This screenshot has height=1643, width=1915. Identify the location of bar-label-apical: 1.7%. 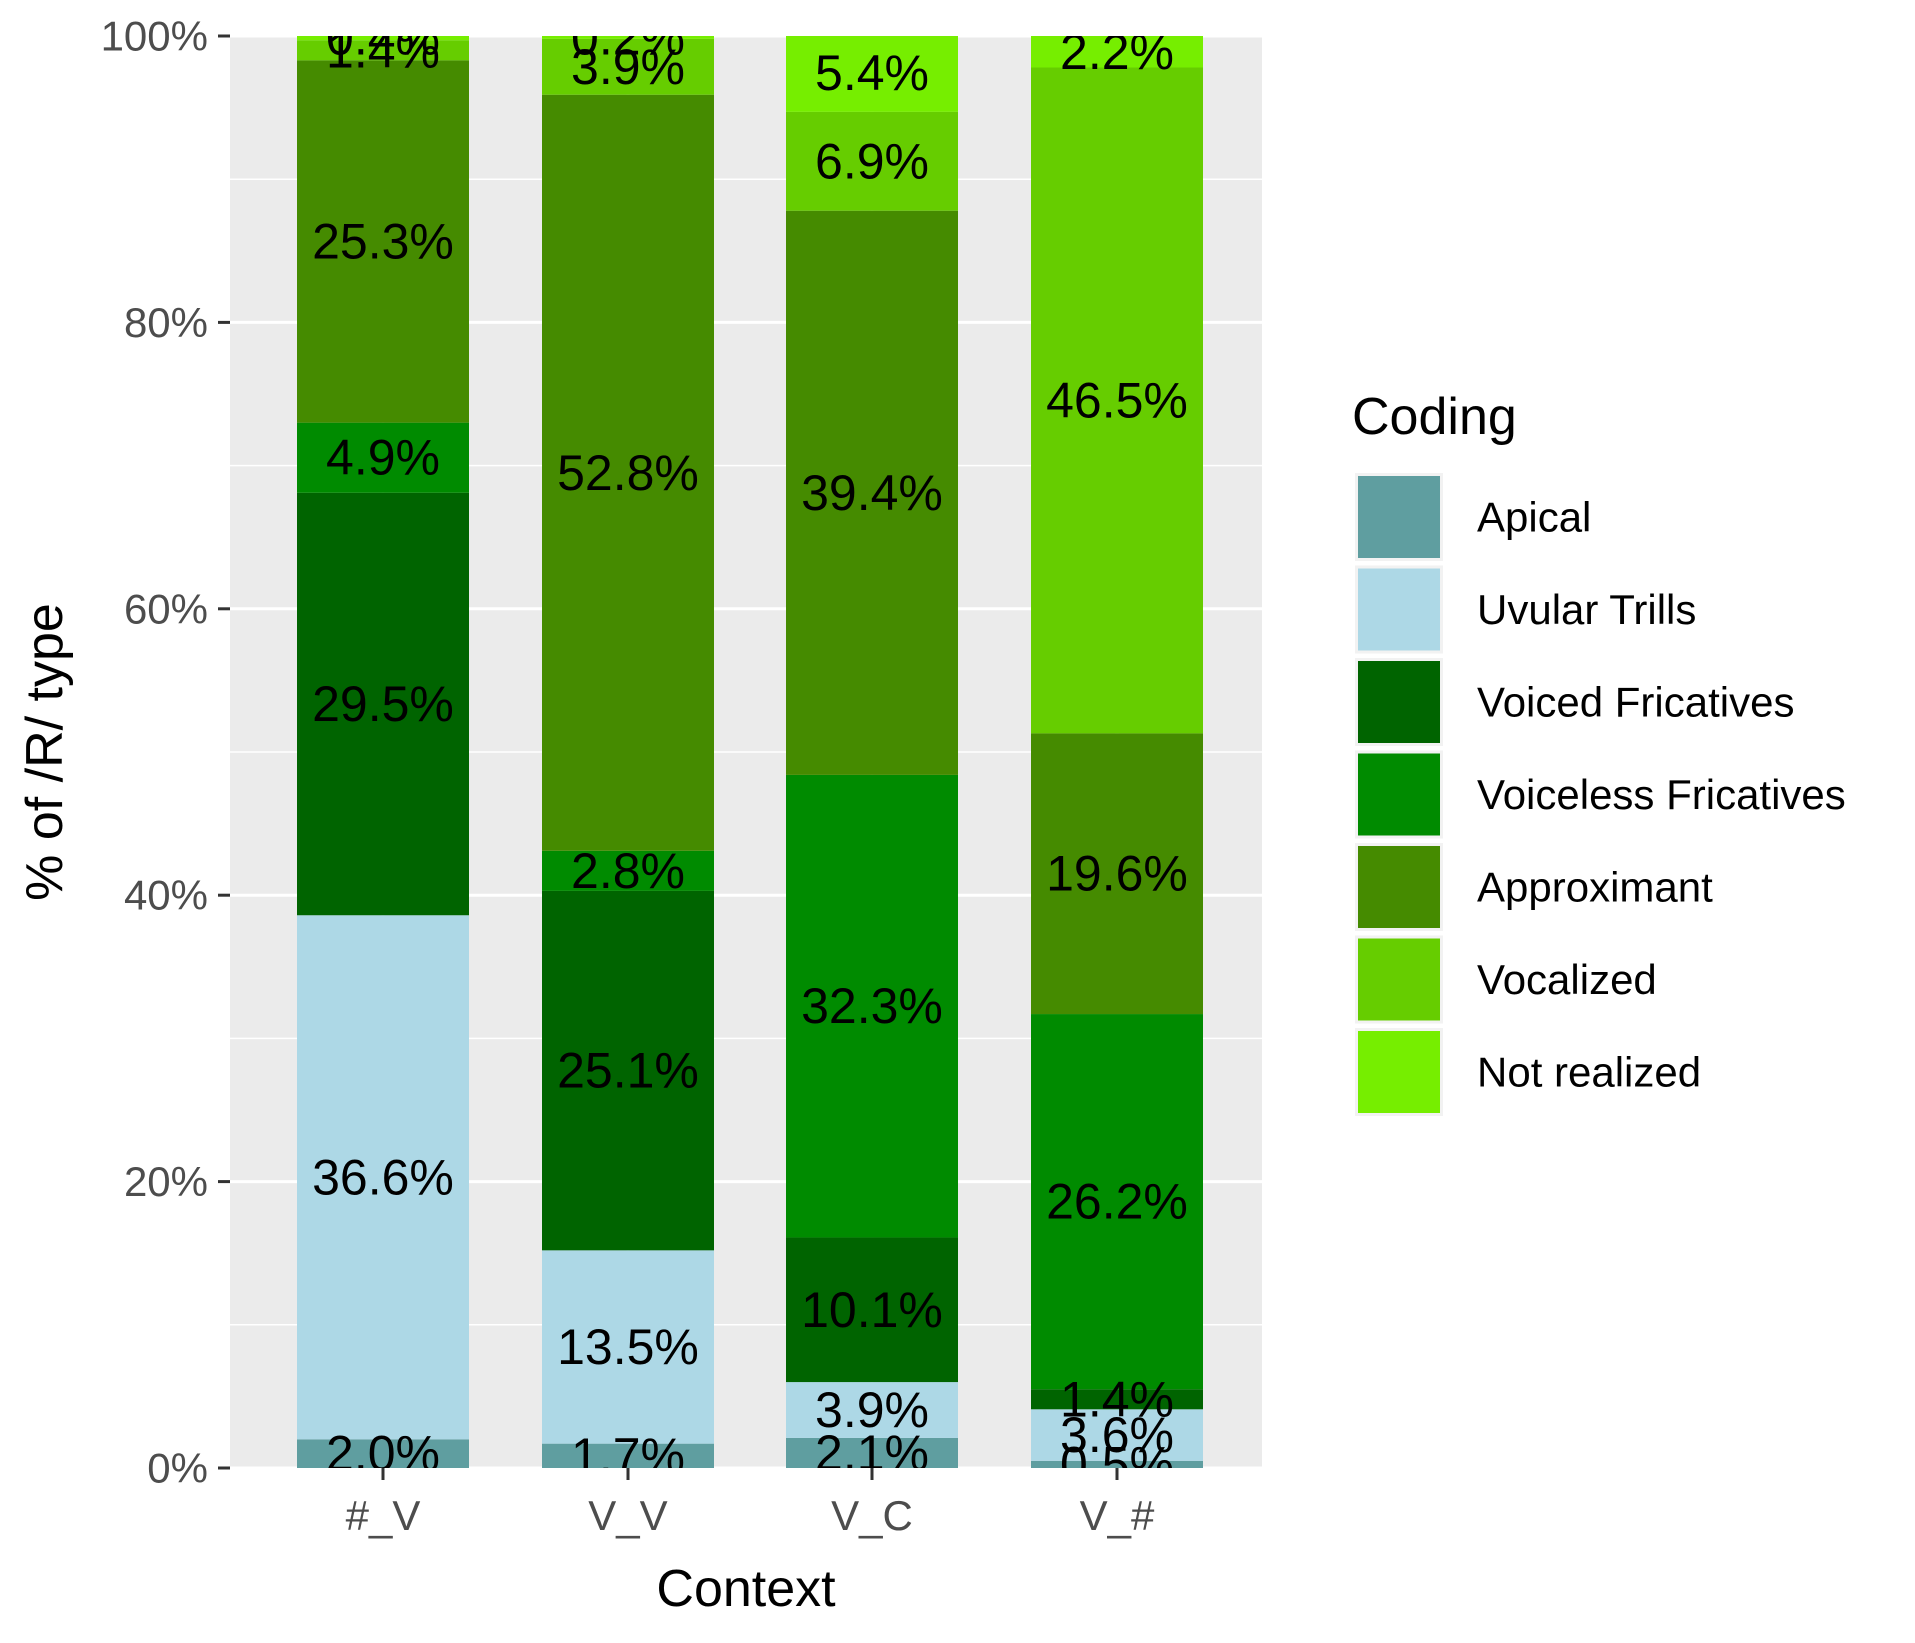
(628, 1456).